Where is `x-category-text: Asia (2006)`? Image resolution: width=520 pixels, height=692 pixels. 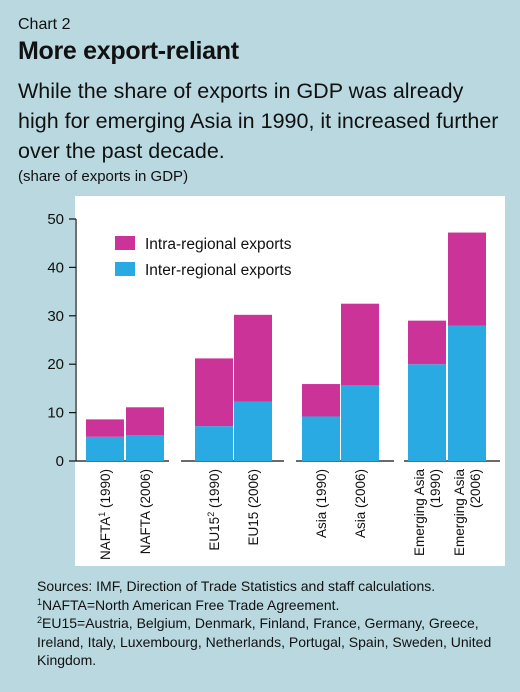 x-category-text: Asia (2006) is located at coordinates (360, 503).